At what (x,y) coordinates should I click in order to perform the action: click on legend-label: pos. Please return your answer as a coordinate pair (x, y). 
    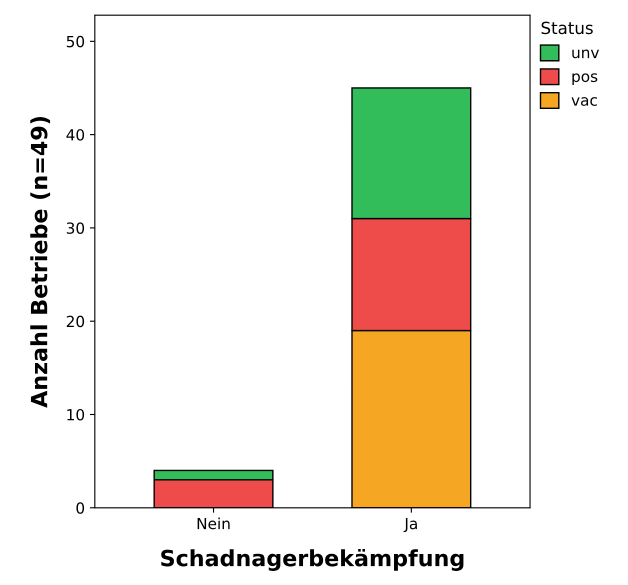
    Looking at the image, I should click on (585, 79).